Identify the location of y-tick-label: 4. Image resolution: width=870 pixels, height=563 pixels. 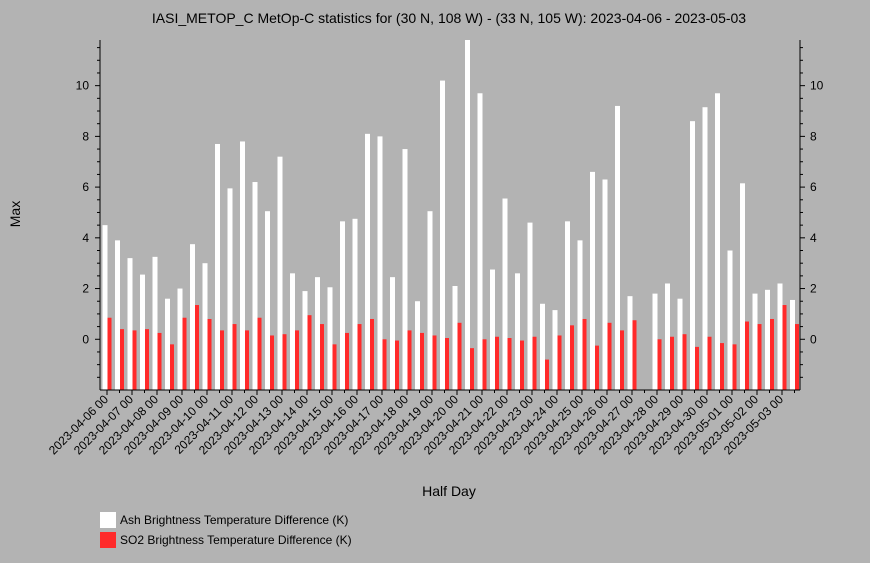
(85, 238).